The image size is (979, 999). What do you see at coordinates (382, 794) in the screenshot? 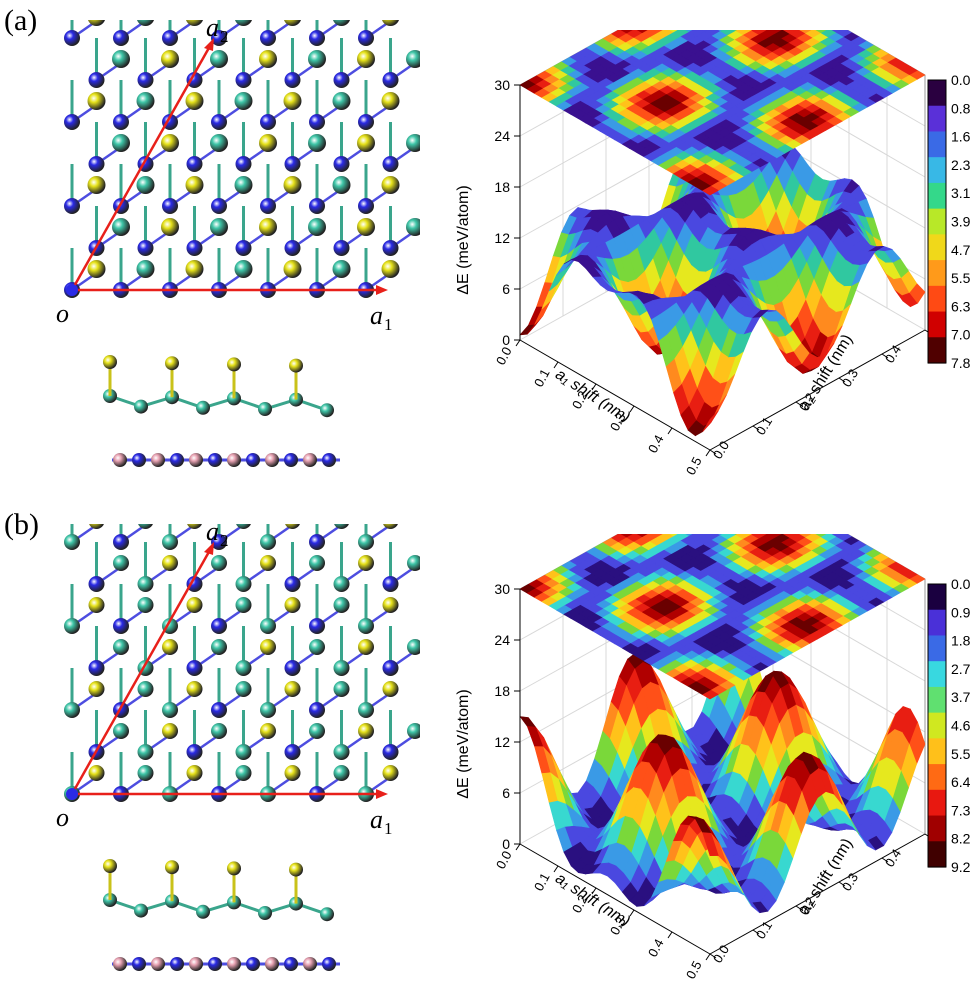
I see `a1-arrowhead` at bounding box center [382, 794].